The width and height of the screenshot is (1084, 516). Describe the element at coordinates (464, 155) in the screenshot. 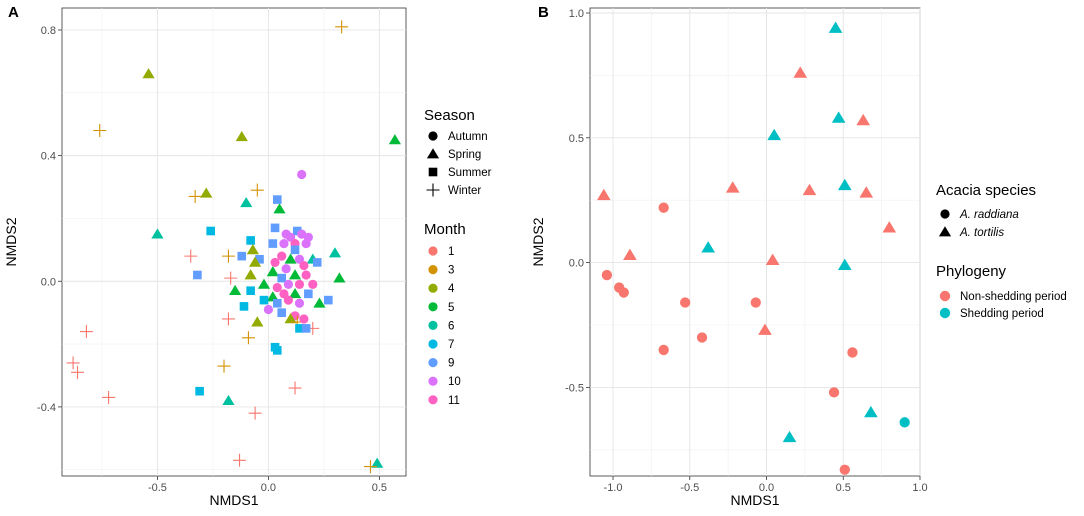

I see `legend-label-spring: Spring` at that location.